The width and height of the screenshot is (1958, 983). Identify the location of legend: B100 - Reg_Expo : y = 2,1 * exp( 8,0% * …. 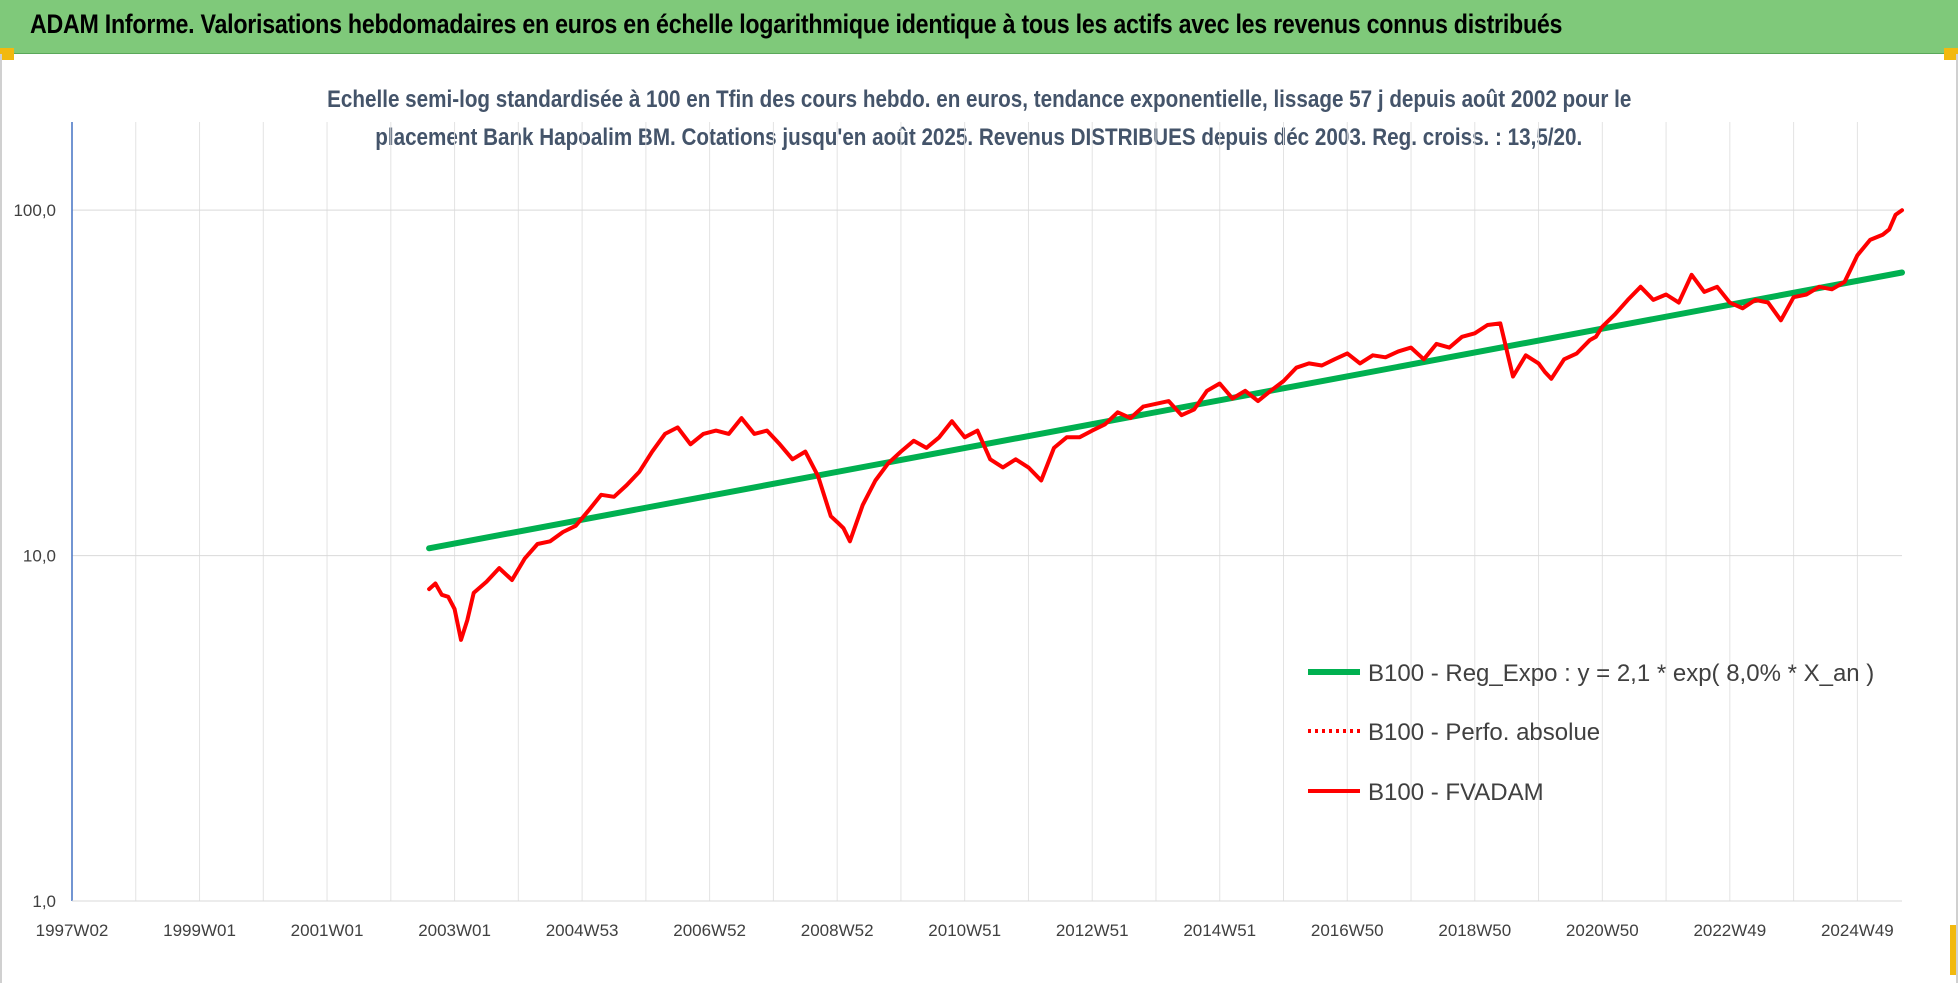
(1591, 733).